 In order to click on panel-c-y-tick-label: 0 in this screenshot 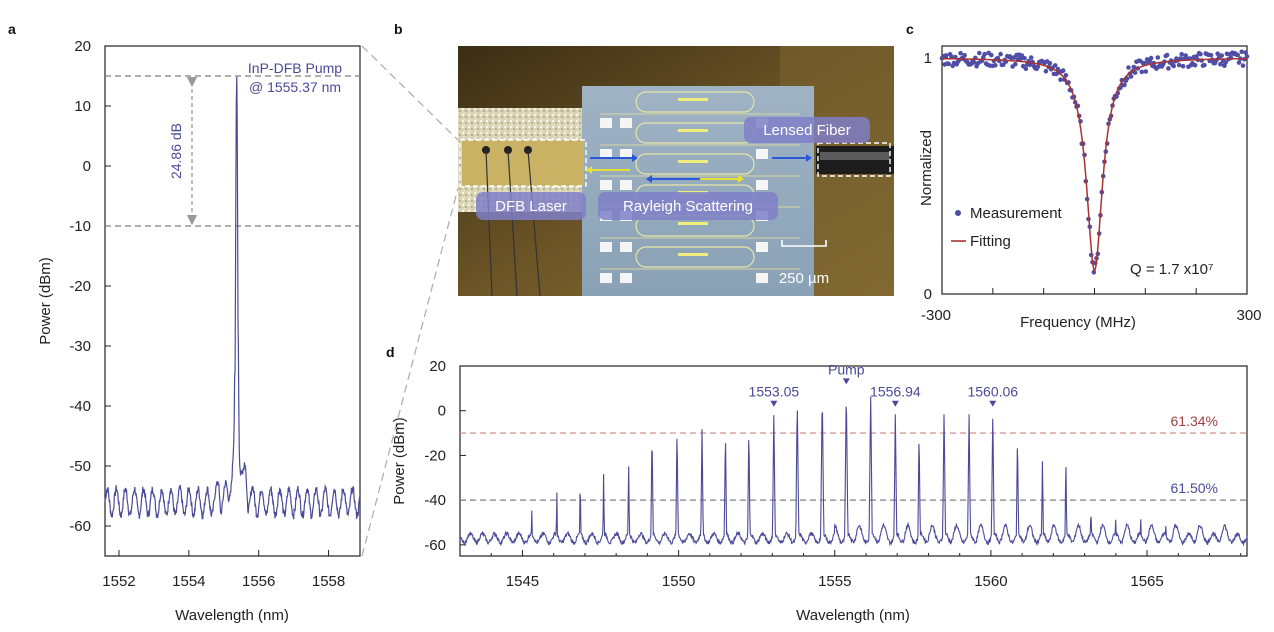, I will do `click(928, 294)`.